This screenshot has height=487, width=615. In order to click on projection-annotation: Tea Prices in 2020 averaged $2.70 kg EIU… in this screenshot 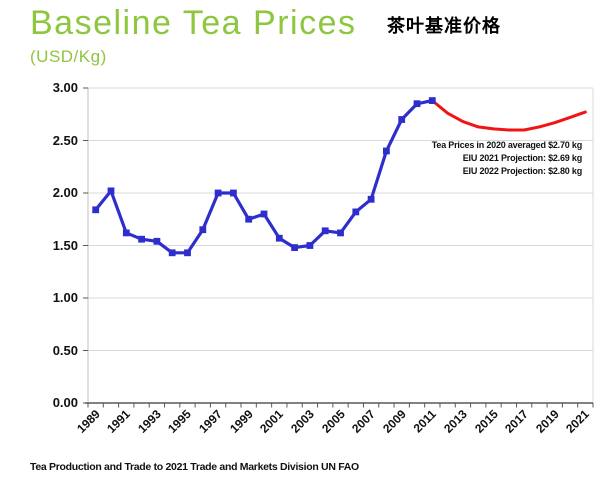, I will do `click(507, 158)`.